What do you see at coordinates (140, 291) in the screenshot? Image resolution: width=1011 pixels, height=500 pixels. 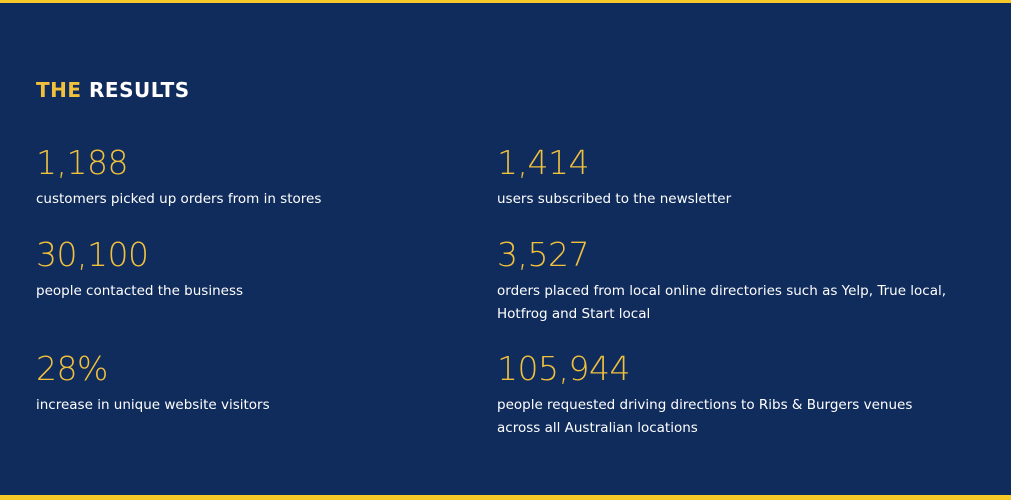 I see `stat-description: people contacted the business` at bounding box center [140, 291].